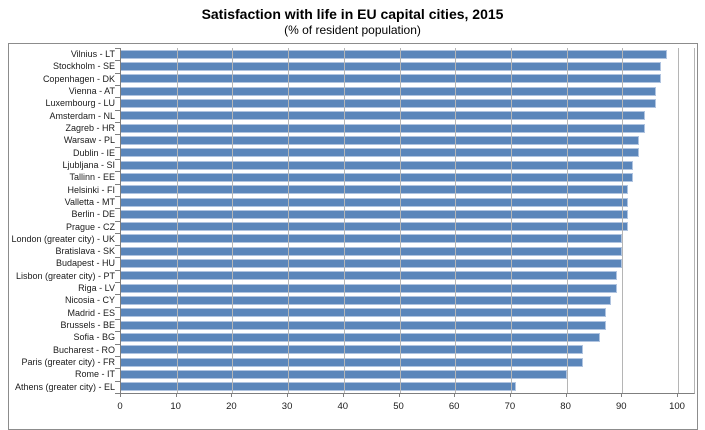  Describe the element at coordinates (63, 238) in the screenshot. I see `category-label: London (greater city) - UK` at that location.